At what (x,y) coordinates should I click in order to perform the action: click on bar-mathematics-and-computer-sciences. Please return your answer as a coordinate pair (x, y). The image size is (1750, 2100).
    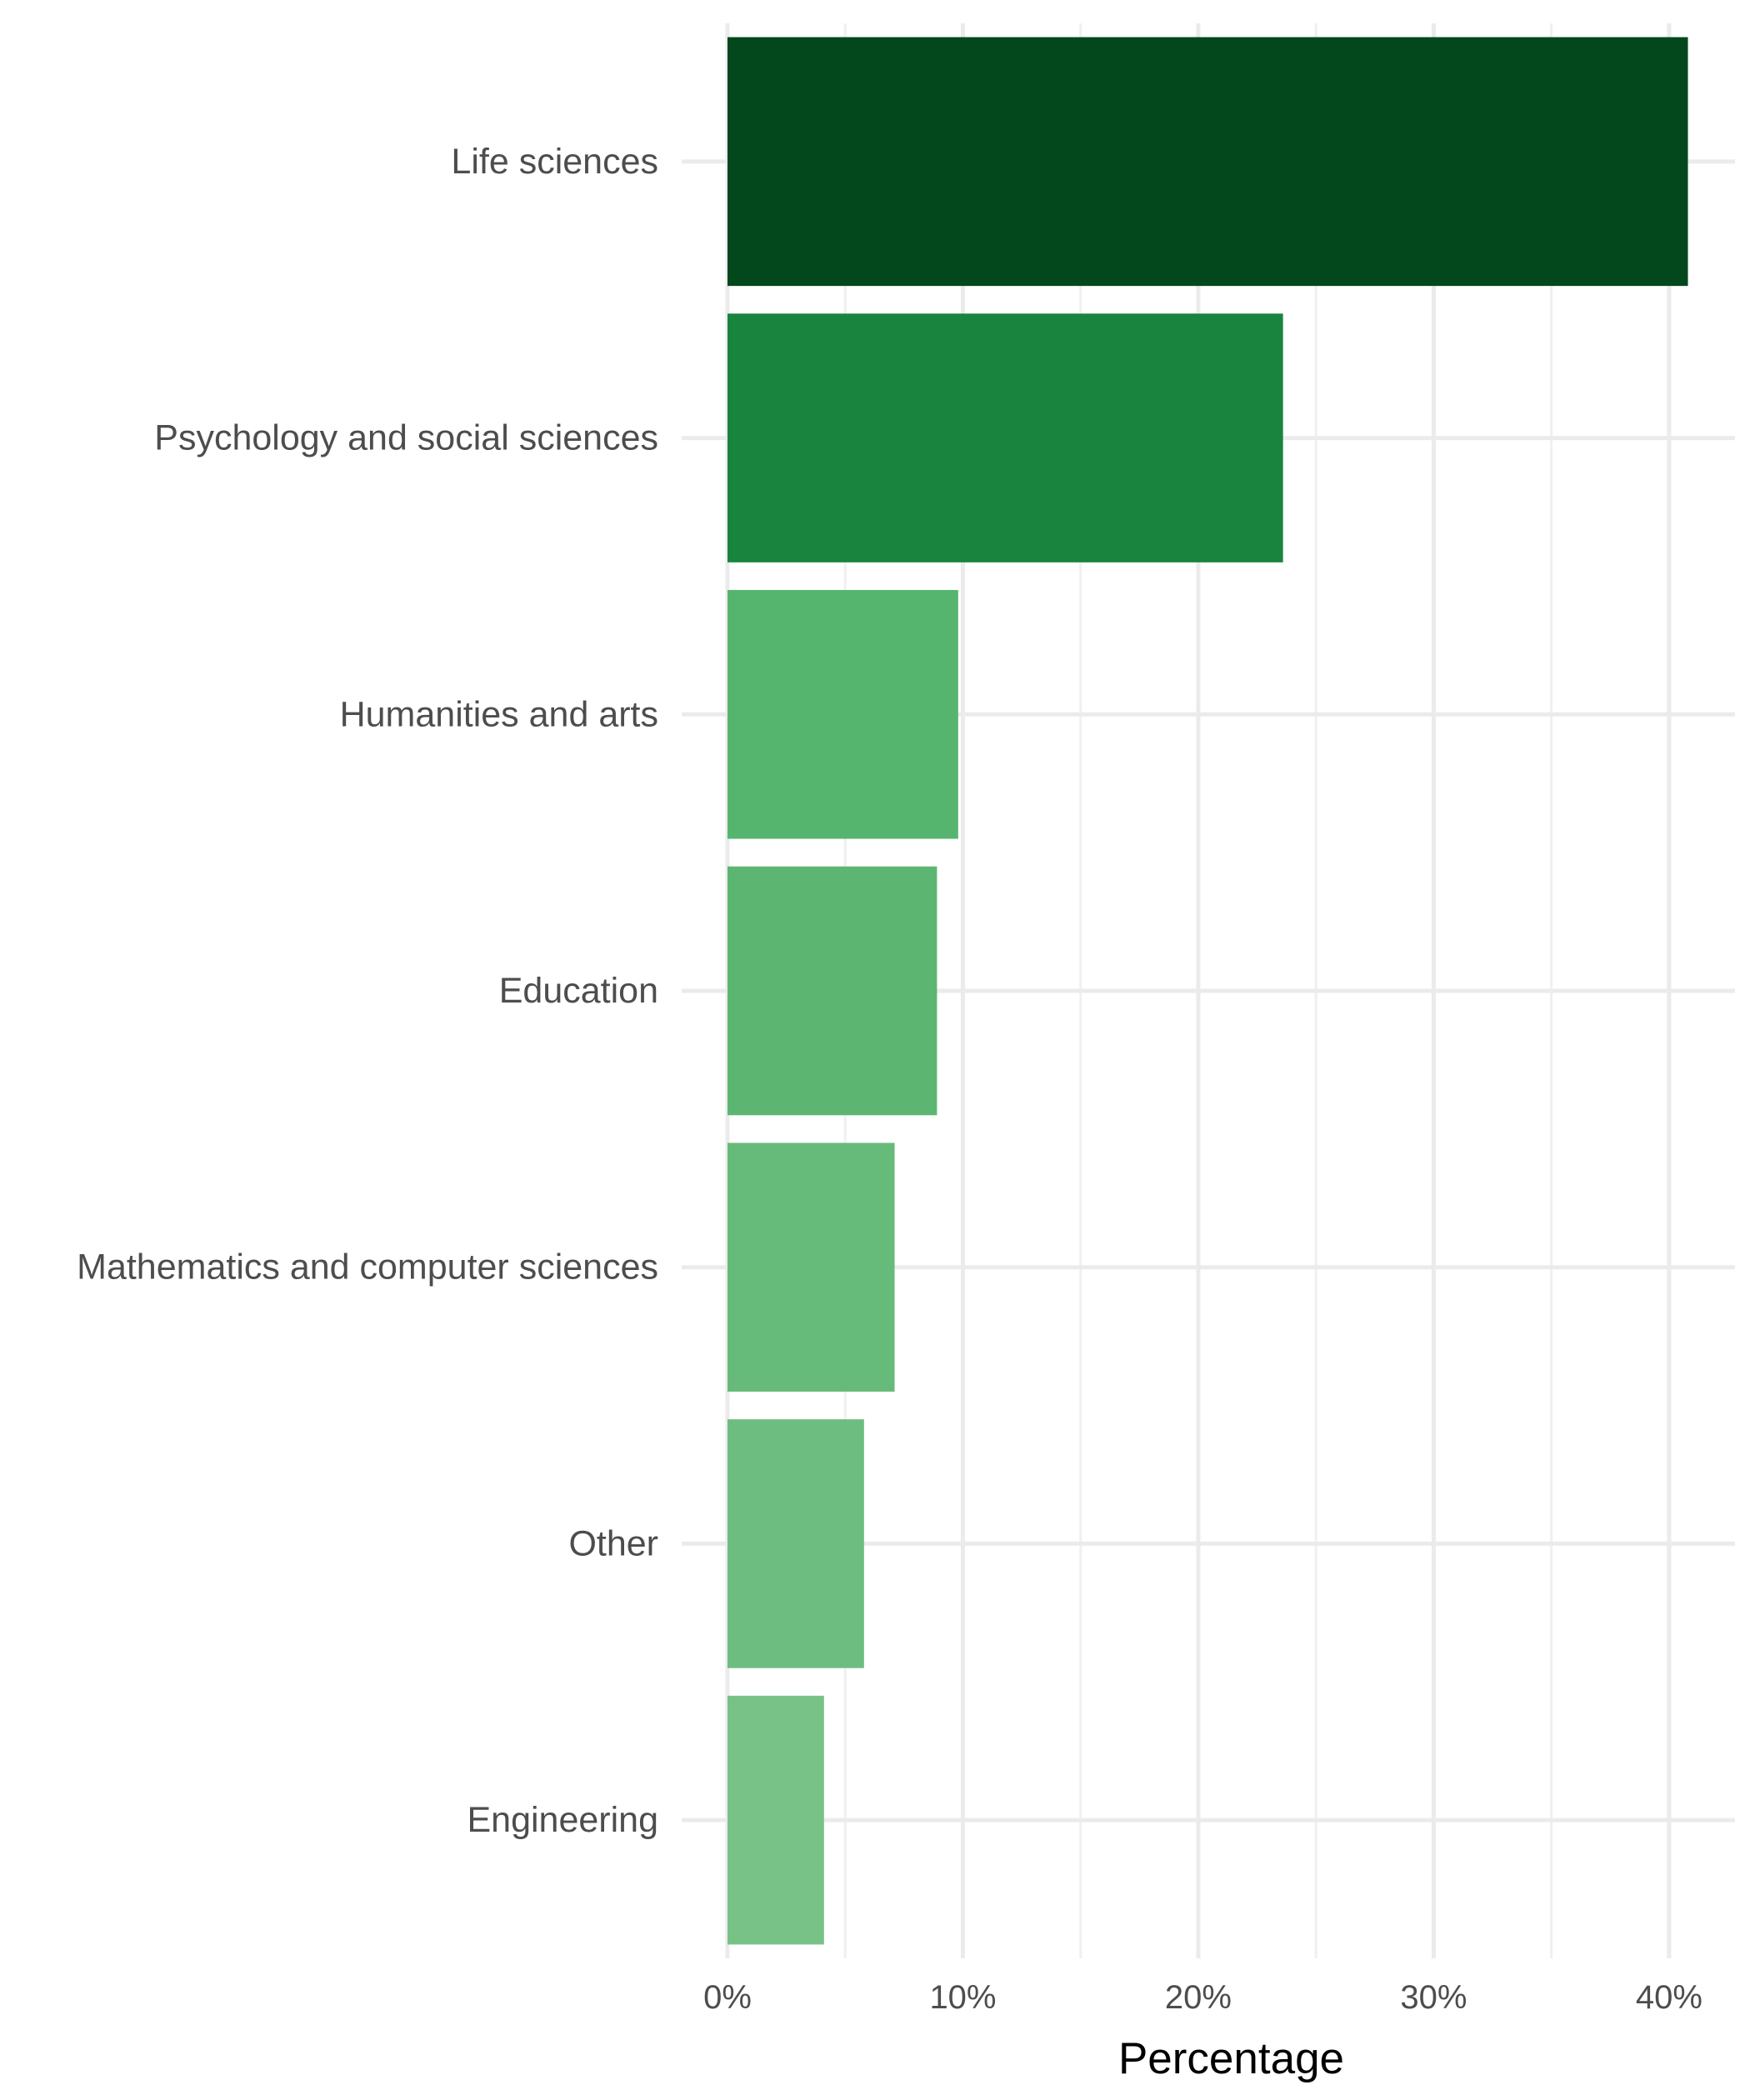
    Looking at the image, I should click on (811, 1267).